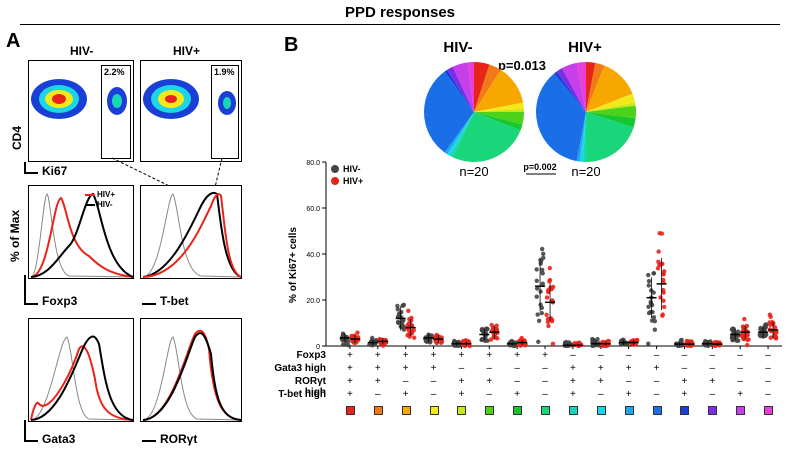 The image size is (800, 452). I want to click on hist-gata3-curves, so click(81, 378).